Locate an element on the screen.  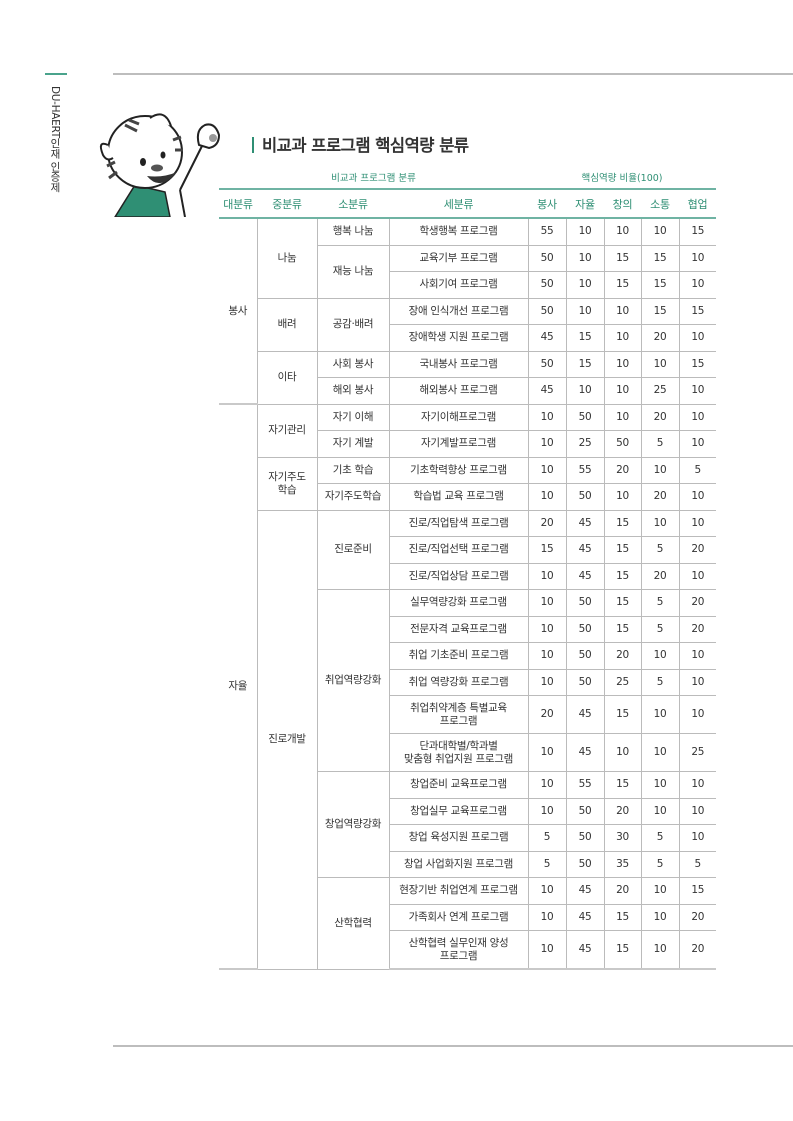
mid-category-cell: 나눔 is located at coordinates (287, 258).